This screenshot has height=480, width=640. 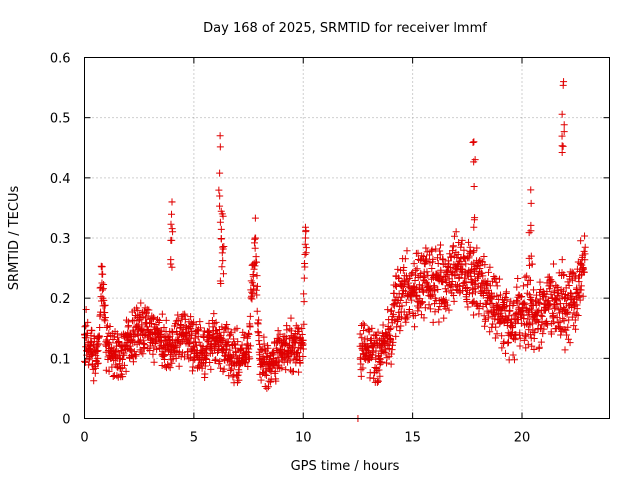 I want to click on y-tick-label: 0.5, so click(x=60, y=119).